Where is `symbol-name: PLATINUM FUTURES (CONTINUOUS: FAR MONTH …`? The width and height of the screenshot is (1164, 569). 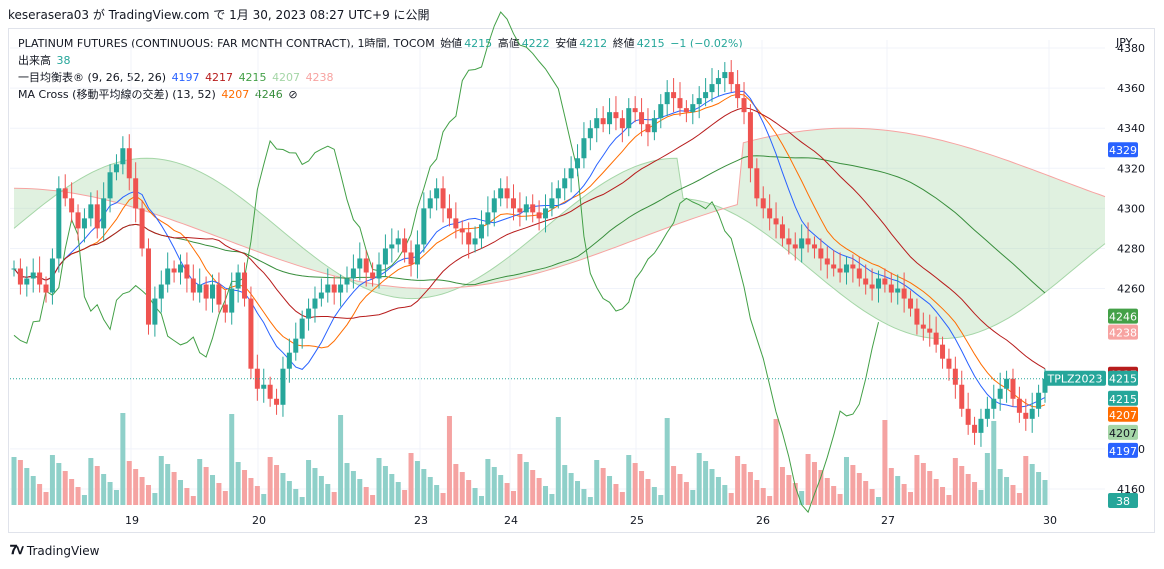
symbol-name: PLATINUM FUTURES (CONTINUOUS: FAR MONTH … is located at coordinates (226, 43).